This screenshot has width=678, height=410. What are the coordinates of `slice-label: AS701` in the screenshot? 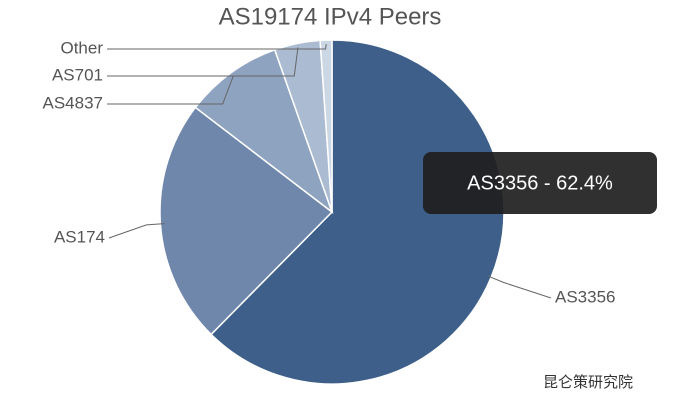 It's located at (77, 74).